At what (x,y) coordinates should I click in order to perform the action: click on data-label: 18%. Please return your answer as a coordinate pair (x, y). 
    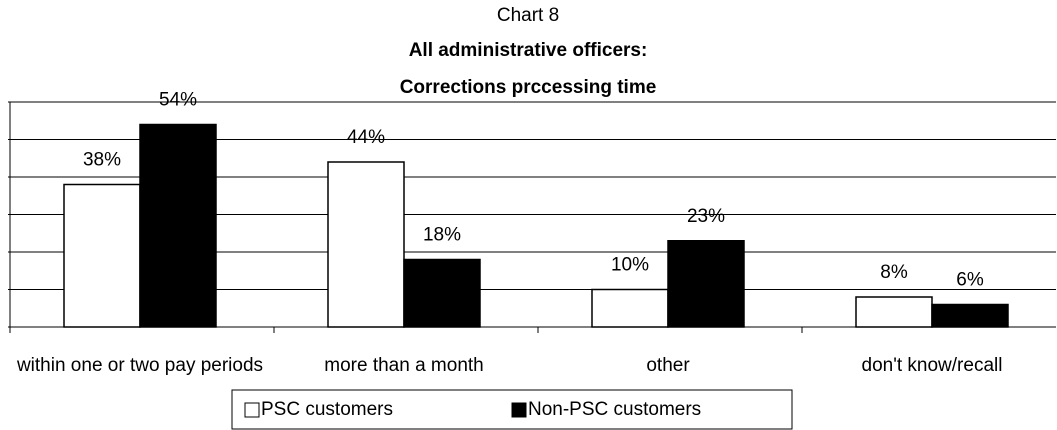
    Looking at the image, I should click on (442, 235).